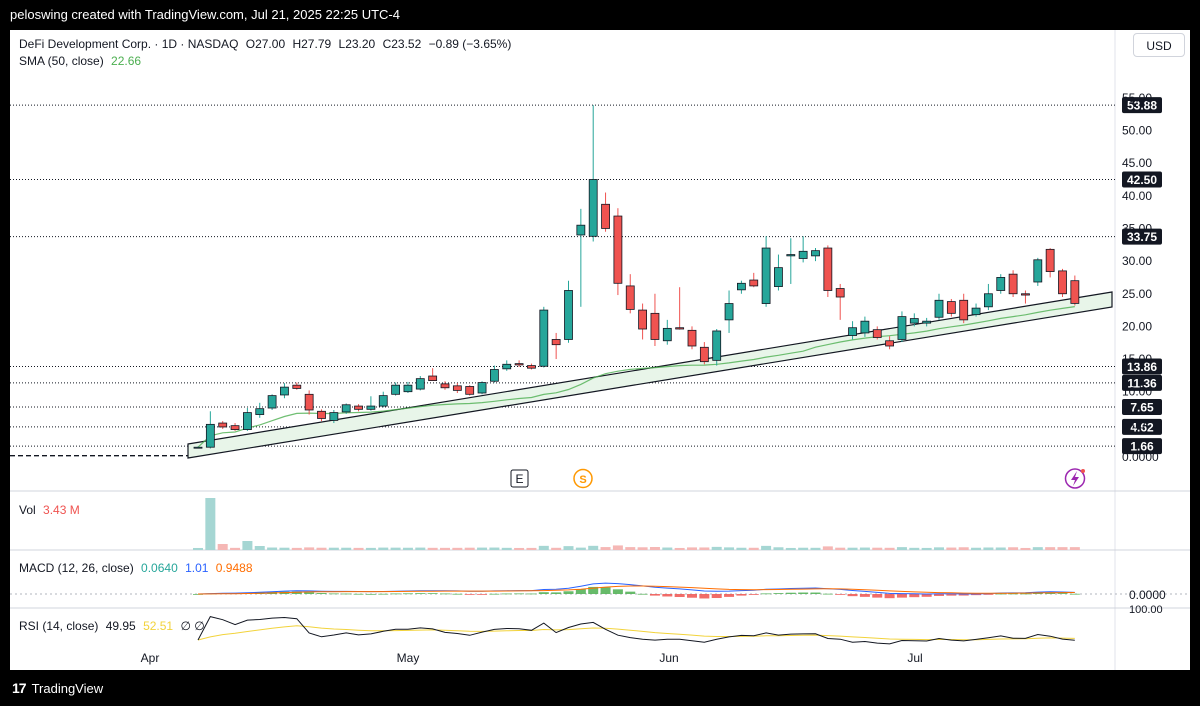  Describe the element at coordinates (636, 377) in the screenshot. I see `sma-50-line` at that location.